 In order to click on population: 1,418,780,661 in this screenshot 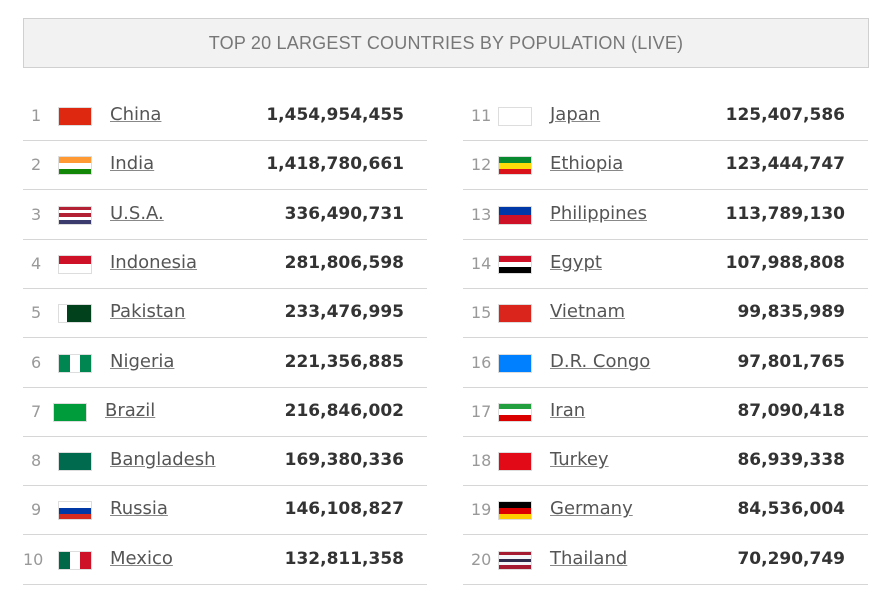, I will do `click(335, 164)`.